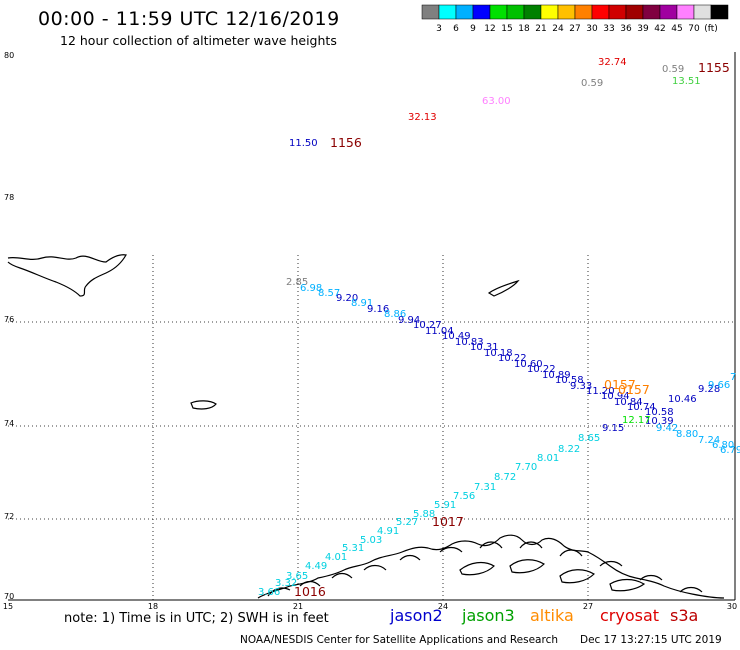  I want to click on scale-label: 21, so click(540, 29).